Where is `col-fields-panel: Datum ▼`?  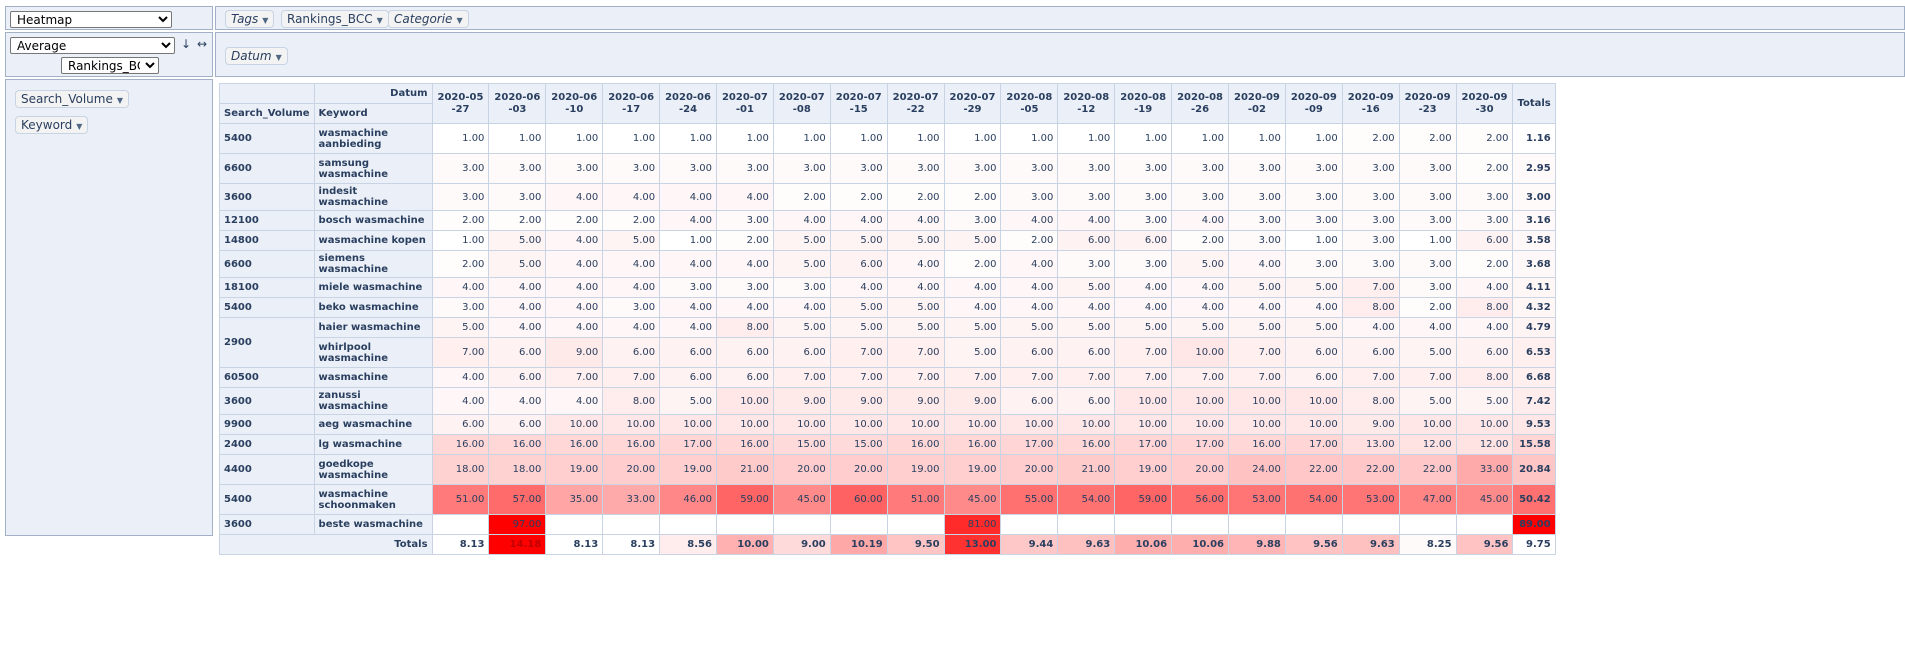 col-fields-panel: Datum ▼ is located at coordinates (1060, 54).